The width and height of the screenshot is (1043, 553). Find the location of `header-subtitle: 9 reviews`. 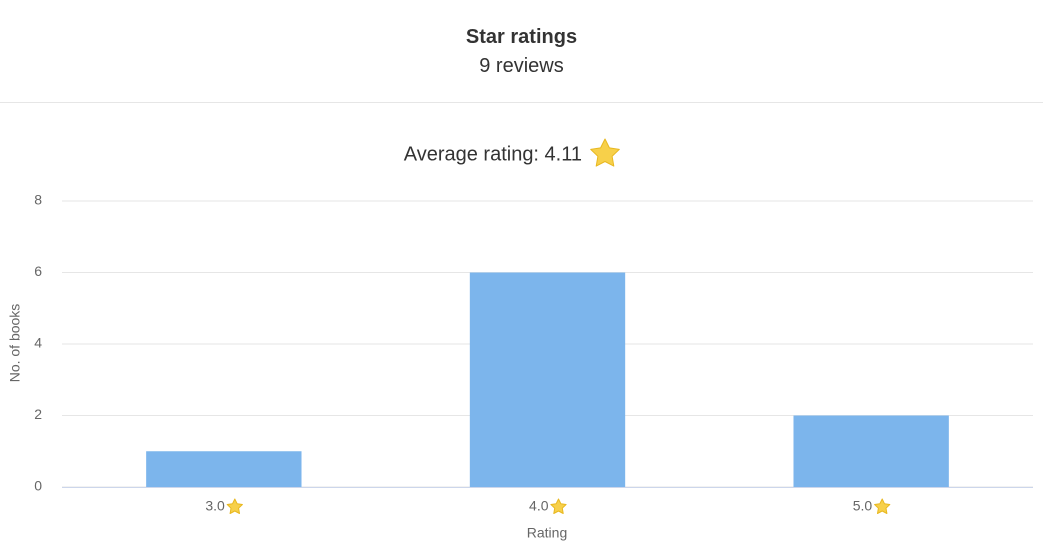

header-subtitle: 9 reviews is located at coordinates (521, 66).